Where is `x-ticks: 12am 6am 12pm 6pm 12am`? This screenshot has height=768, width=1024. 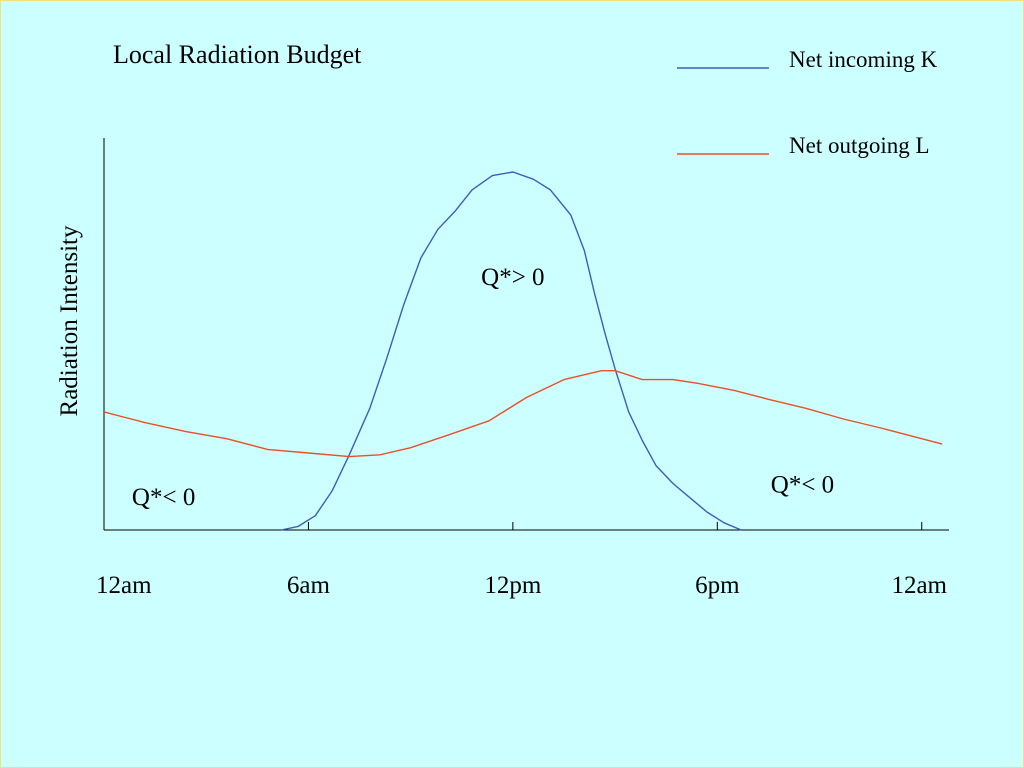
x-ticks: 12am 6am 12pm 6pm 12am is located at coordinates (522, 560).